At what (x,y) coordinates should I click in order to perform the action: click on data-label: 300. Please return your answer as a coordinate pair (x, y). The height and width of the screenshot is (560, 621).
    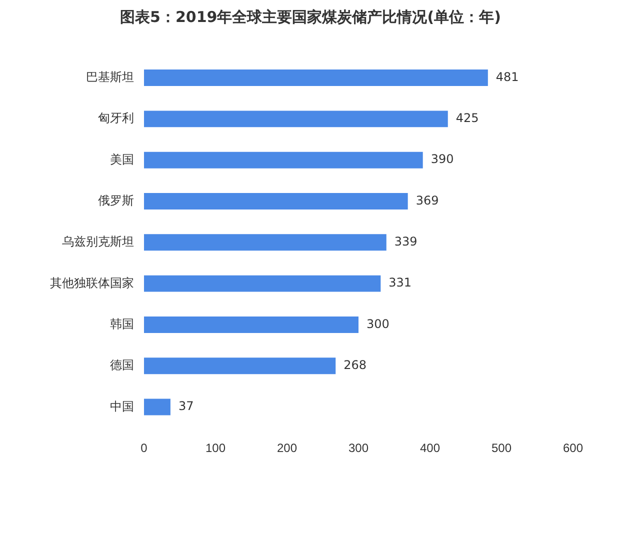
    Looking at the image, I should click on (378, 323).